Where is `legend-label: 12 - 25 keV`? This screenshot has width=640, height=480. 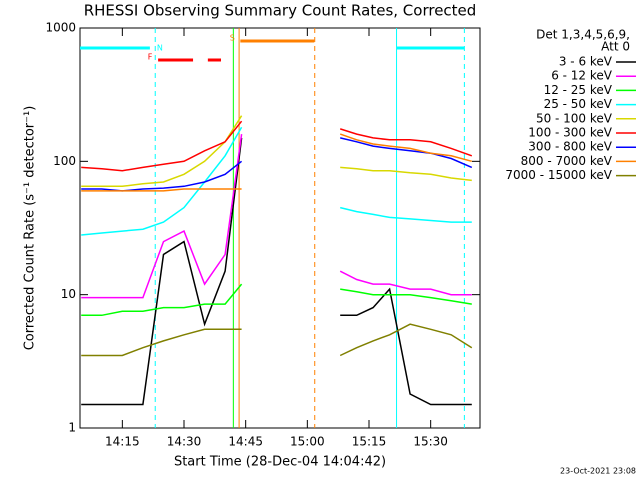 legend-label: 12 - 25 keV is located at coordinates (578, 90).